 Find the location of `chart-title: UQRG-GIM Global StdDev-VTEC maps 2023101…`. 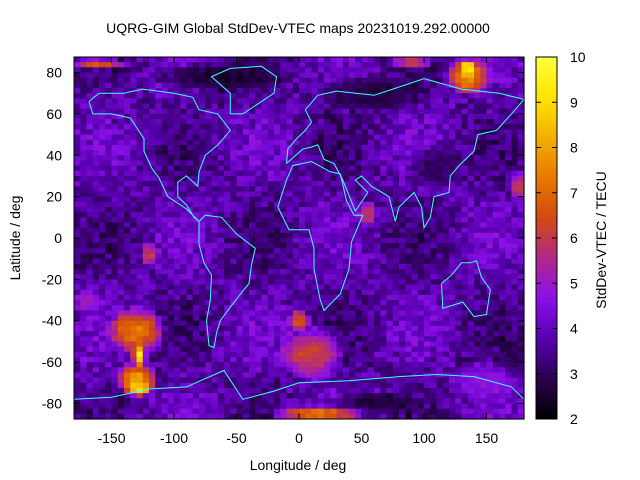

chart-title: UQRG-GIM Global StdDev-VTEC maps 2023101… is located at coordinates (298, 28).